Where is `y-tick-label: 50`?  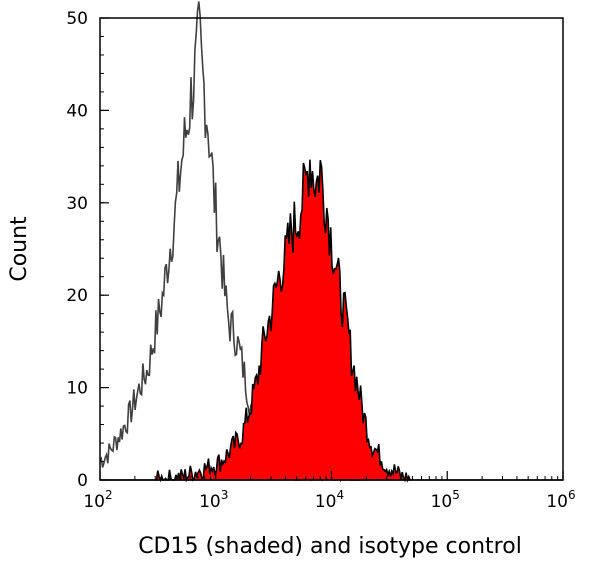
y-tick-label: 50 is located at coordinates (77, 19).